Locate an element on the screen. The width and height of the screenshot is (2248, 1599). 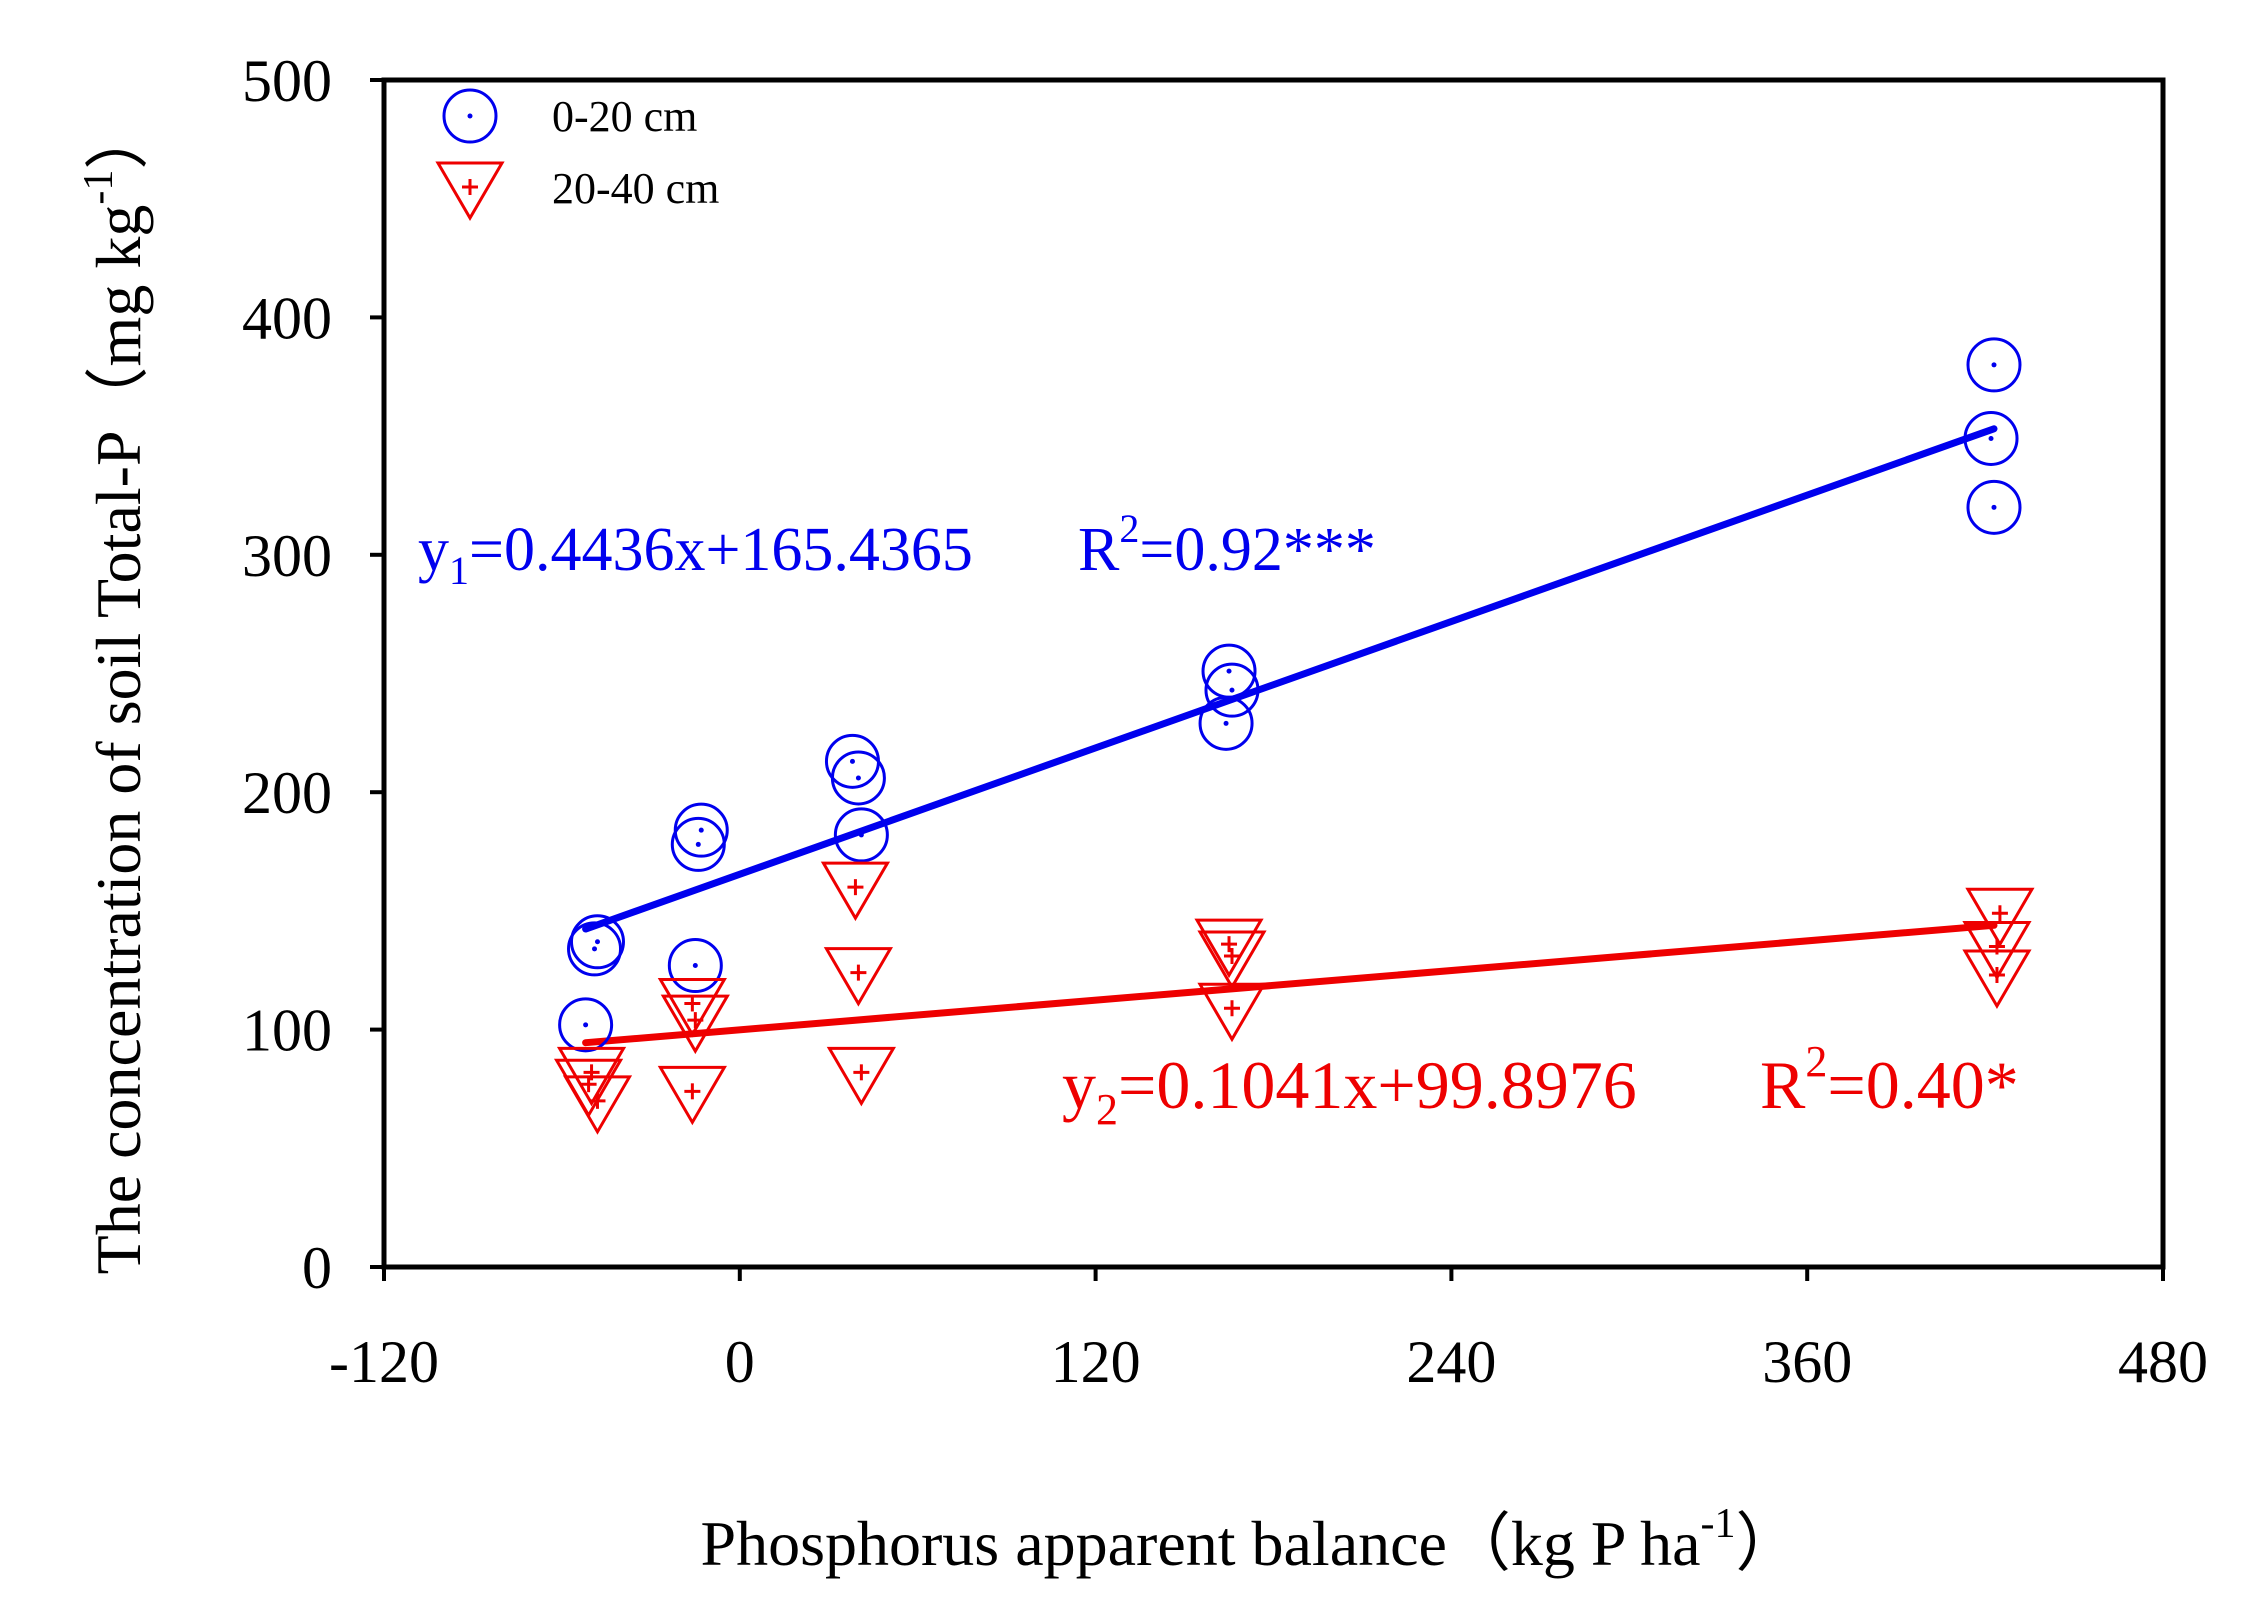
eq1-prefix: y is located at coordinates (433, 550).